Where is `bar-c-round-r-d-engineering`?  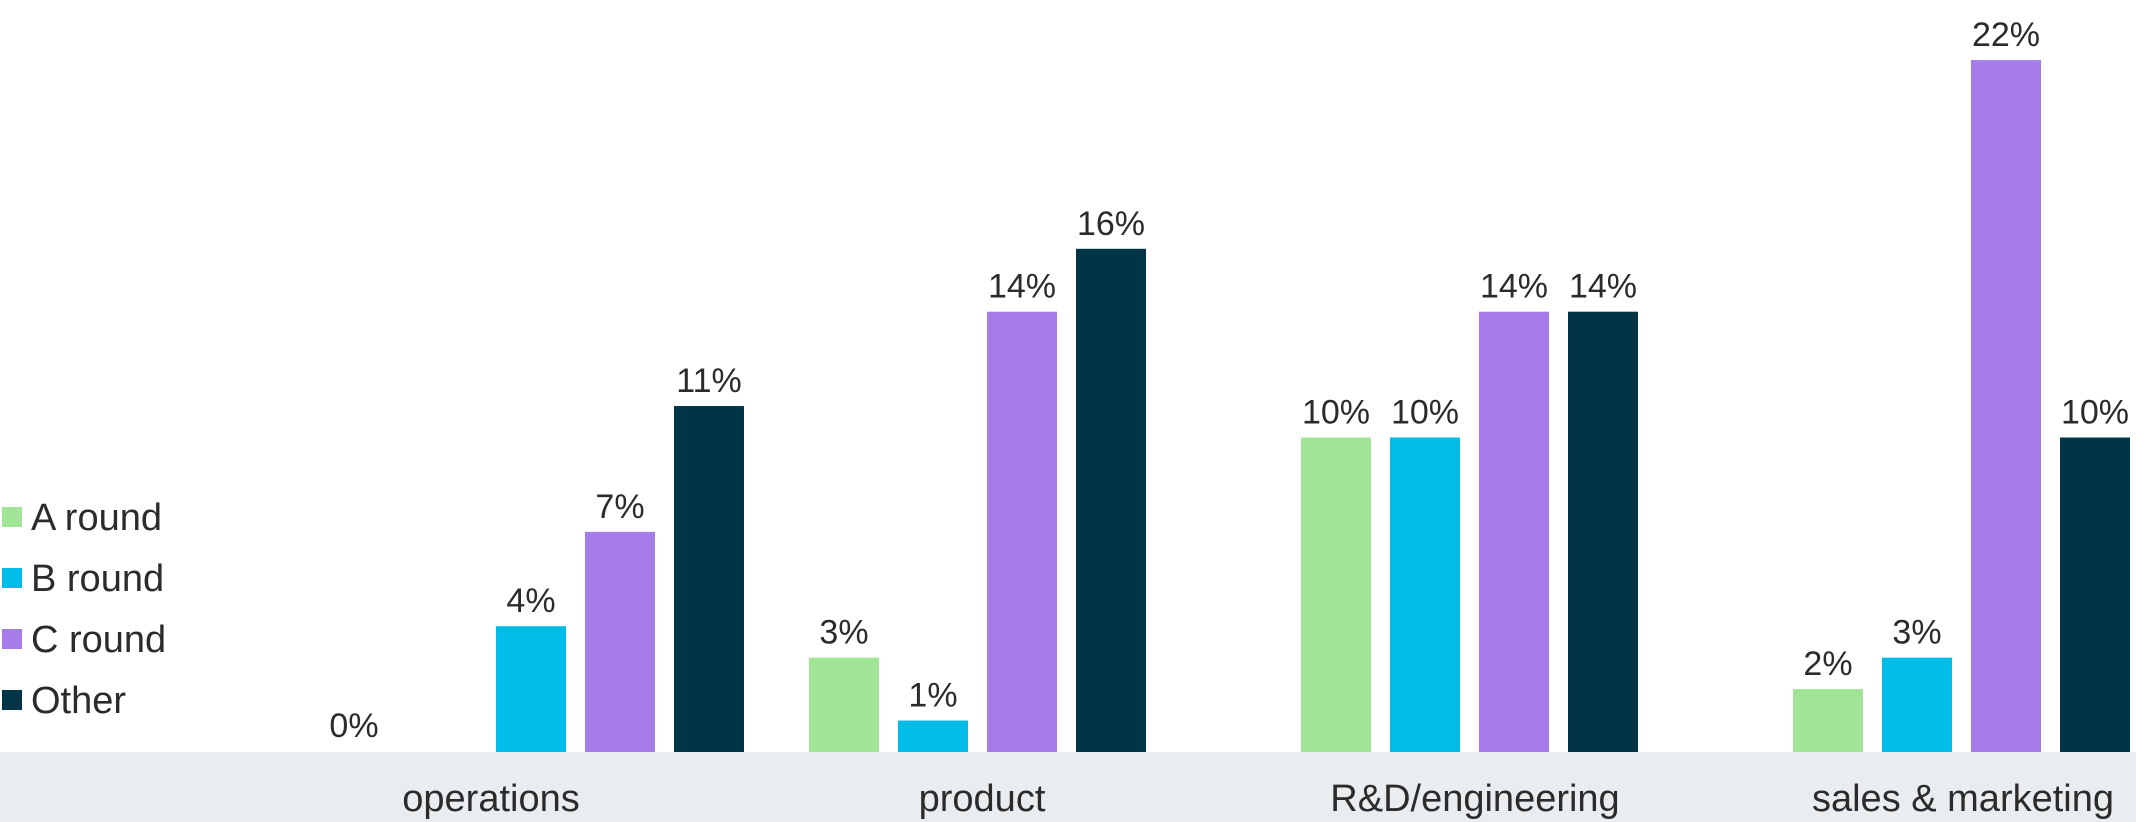 bar-c-round-r-d-engineering is located at coordinates (1514, 531).